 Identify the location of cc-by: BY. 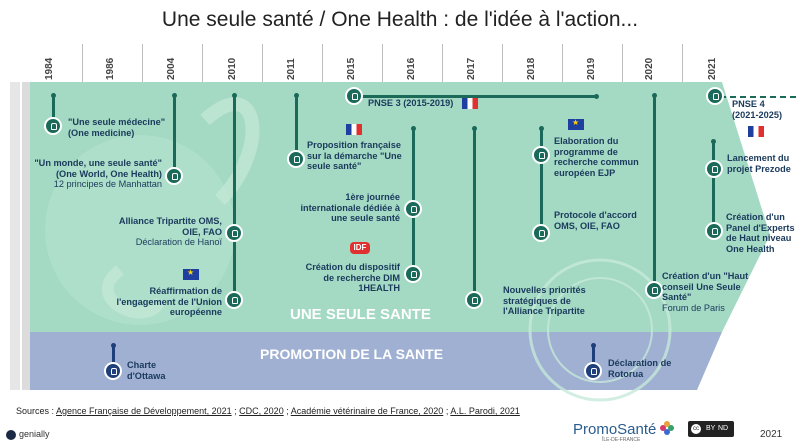
(711, 428).